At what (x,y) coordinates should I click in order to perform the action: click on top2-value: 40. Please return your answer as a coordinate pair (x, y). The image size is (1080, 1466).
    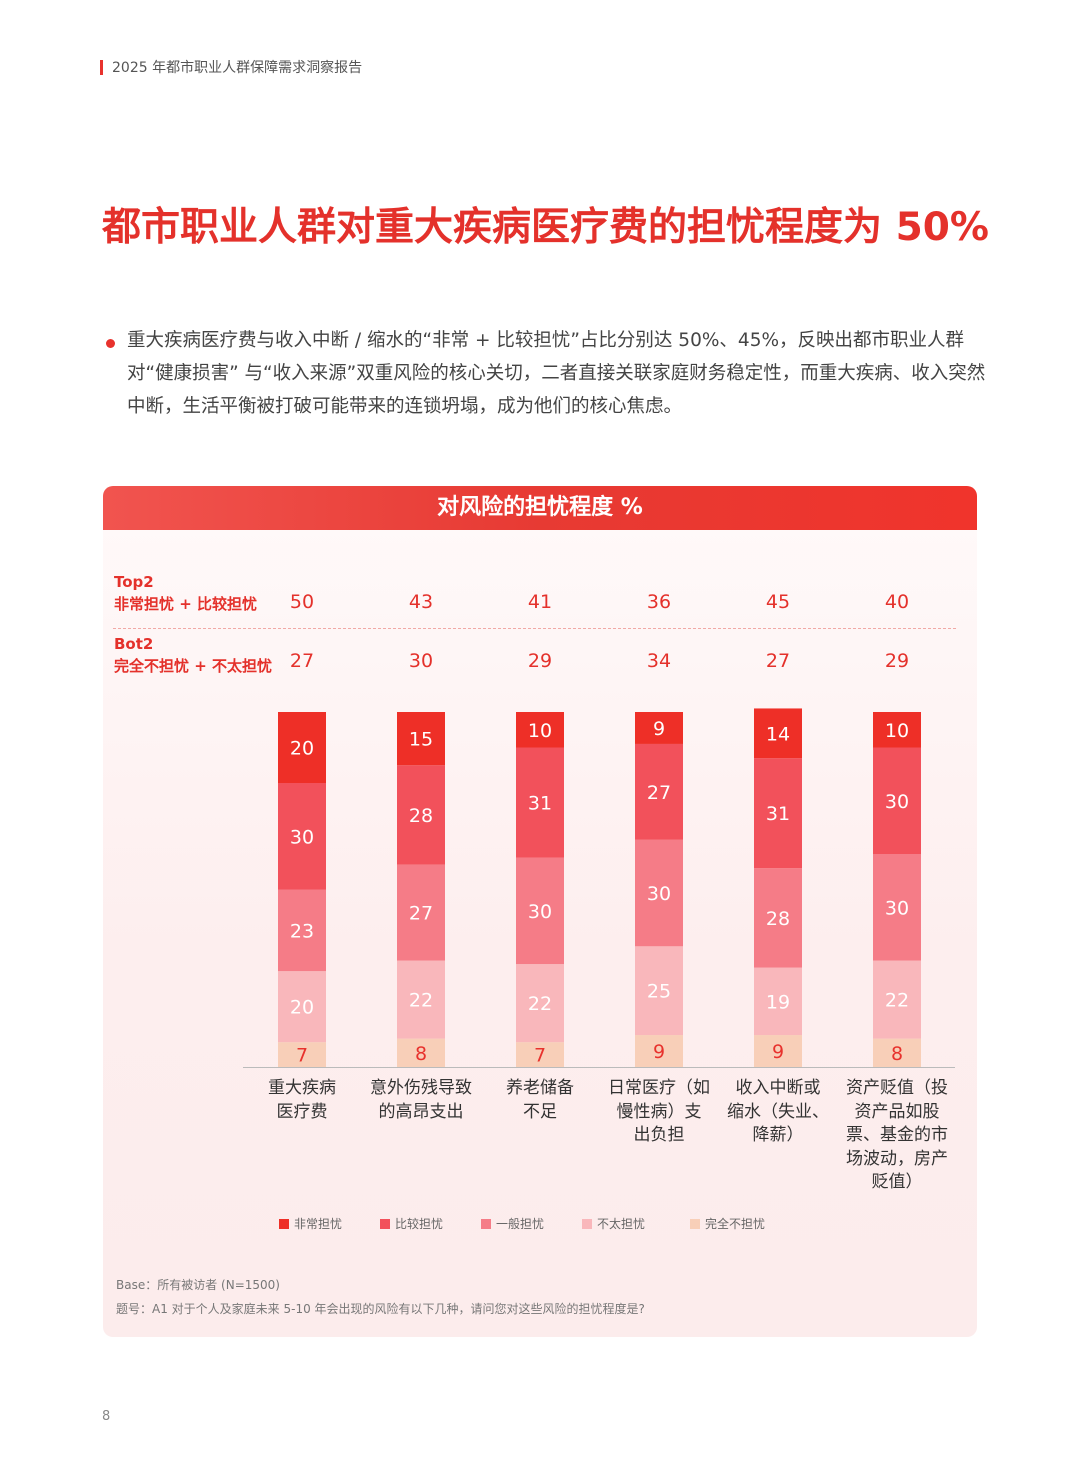
    Looking at the image, I should click on (897, 602).